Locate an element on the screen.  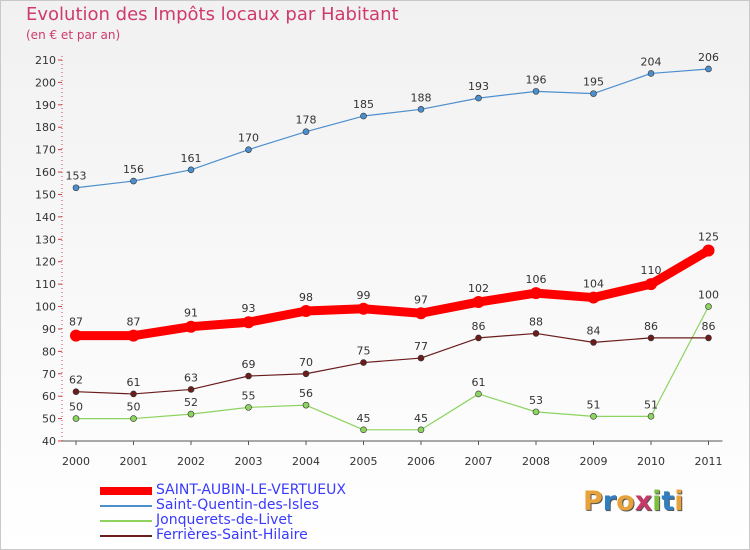
chart-title: Evolution des Impôts locaux par Habitant is located at coordinates (212, 14).